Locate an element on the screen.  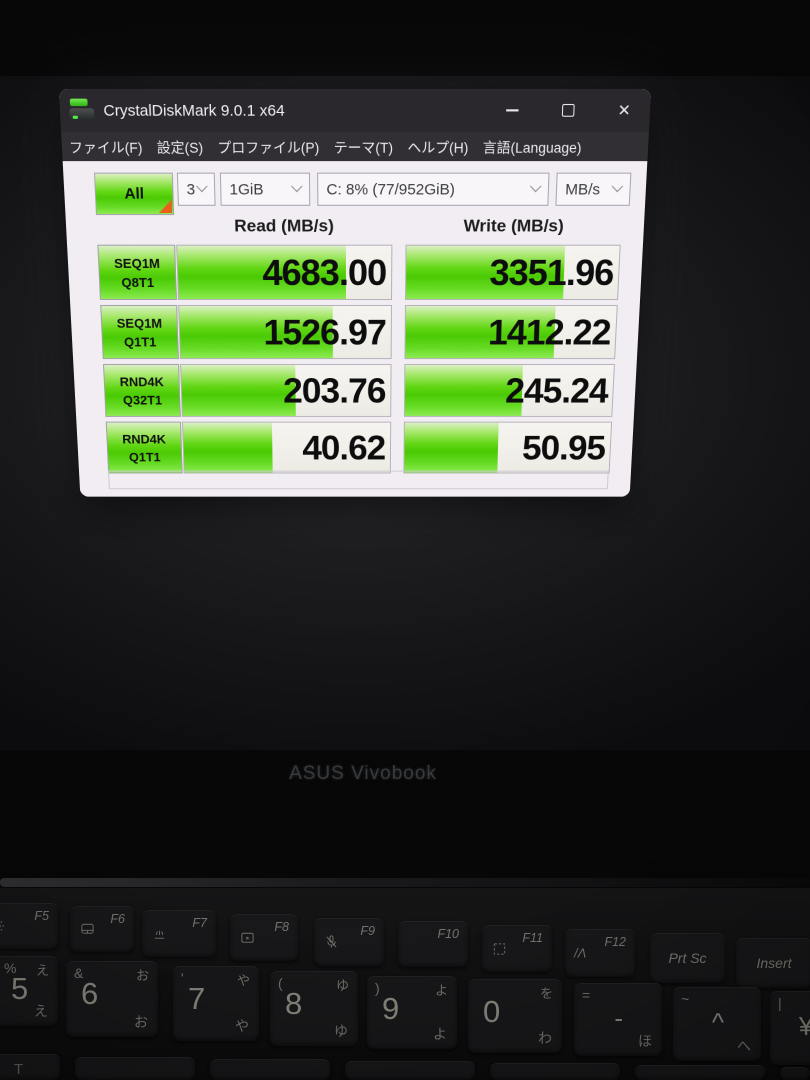
key-main-glyph: 6 is located at coordinates (90, 993).